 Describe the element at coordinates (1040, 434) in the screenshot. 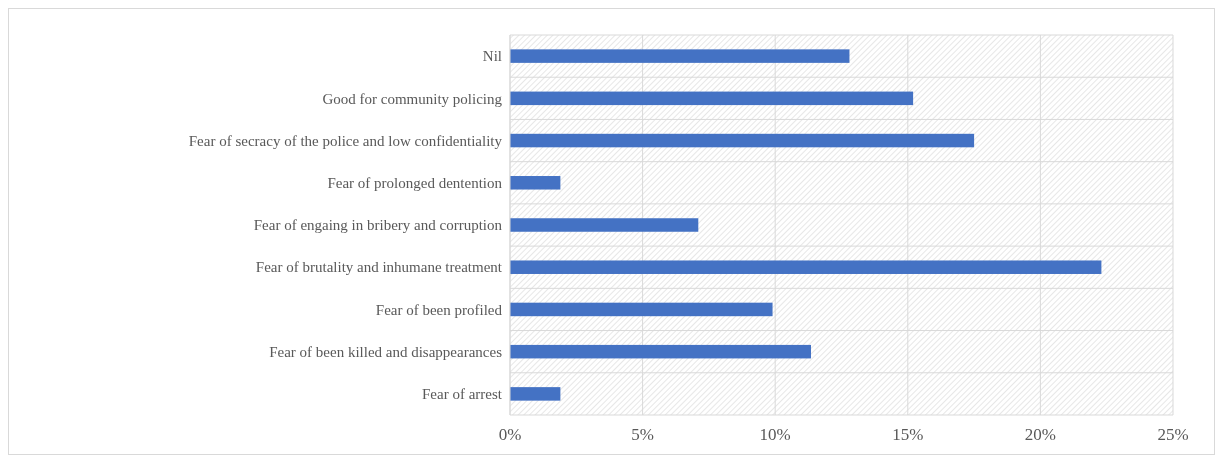

I see `x-tick-label: 20%` at that location.